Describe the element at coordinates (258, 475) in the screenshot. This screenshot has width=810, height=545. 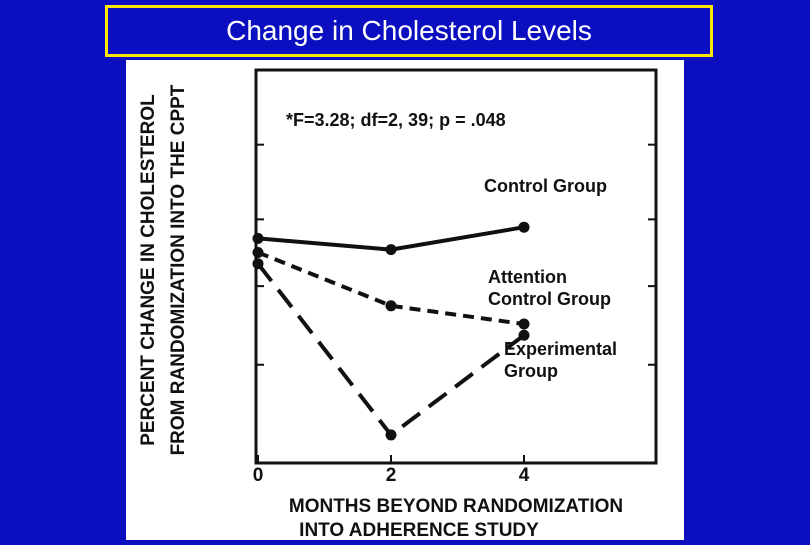
I see `x-tick-label: 0` at that location.